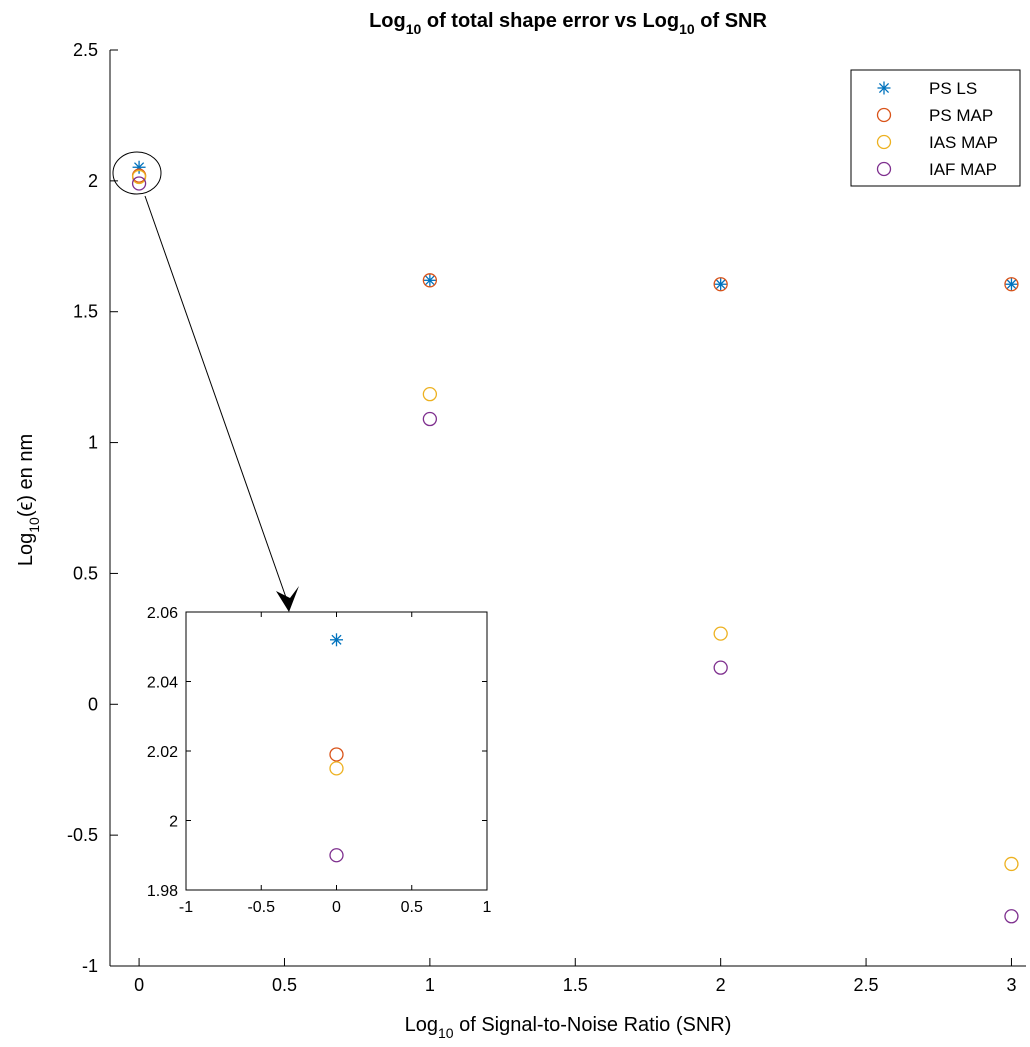  I want to click on zoom-arrow-head, so click(287, 599).